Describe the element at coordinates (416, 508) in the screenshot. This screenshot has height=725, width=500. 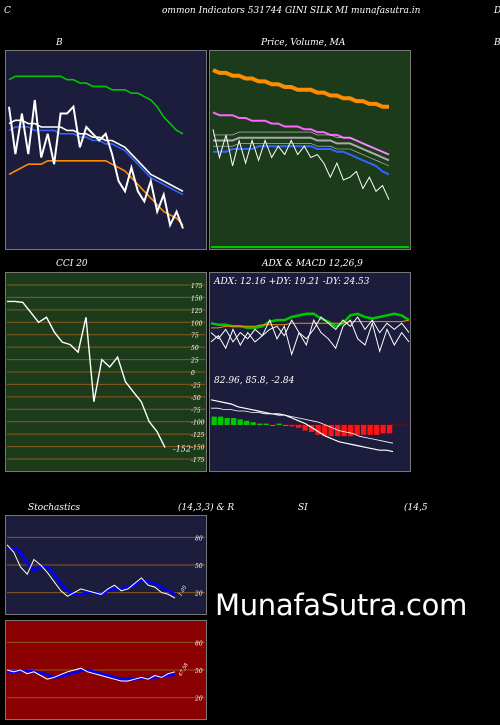
I see `rsi-params: (14,5` at that location.